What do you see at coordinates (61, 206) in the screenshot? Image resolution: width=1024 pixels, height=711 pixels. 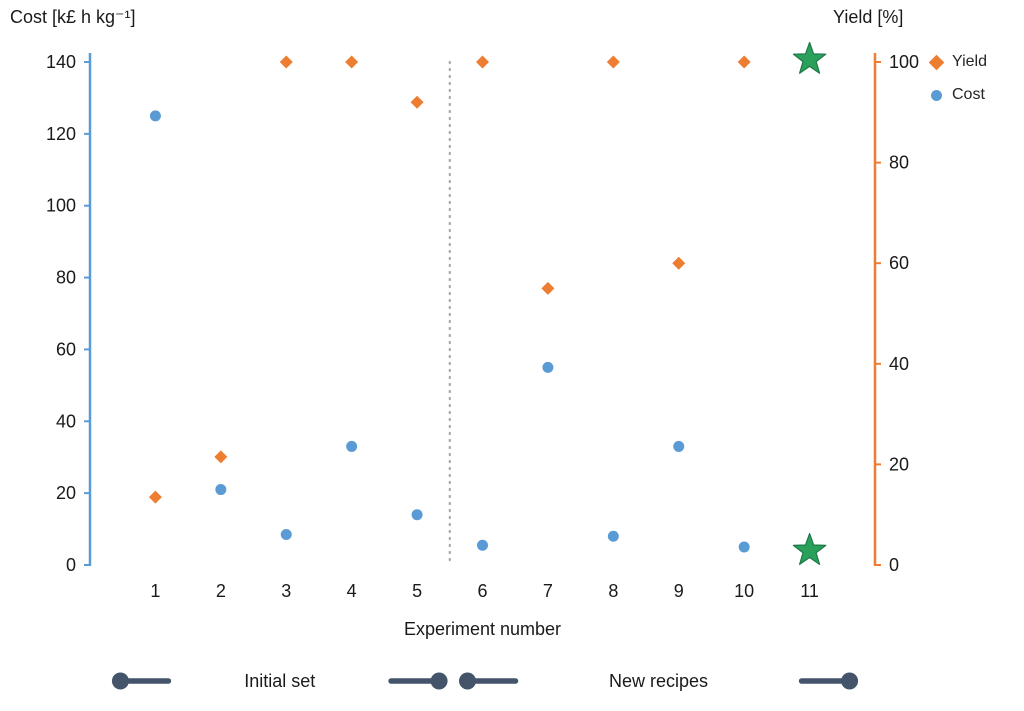 I see `left-axis-tick-label: 100` at bounding box center [61, 206].